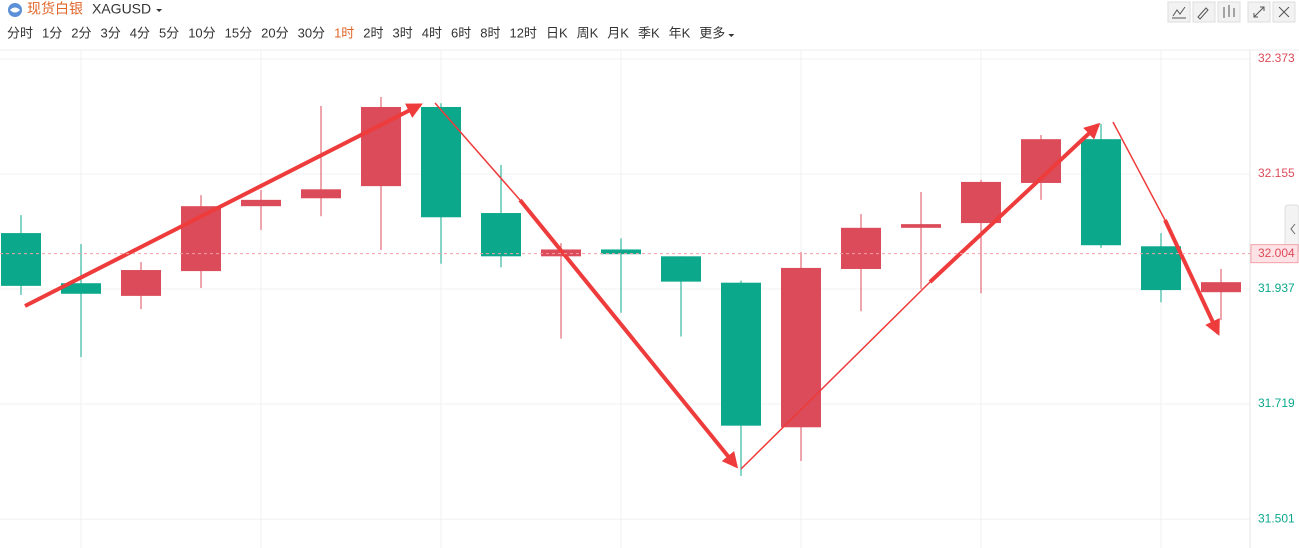 The image size is (1299, 548). I want to click on timeframe-tab: 12时, so click(522, 32).